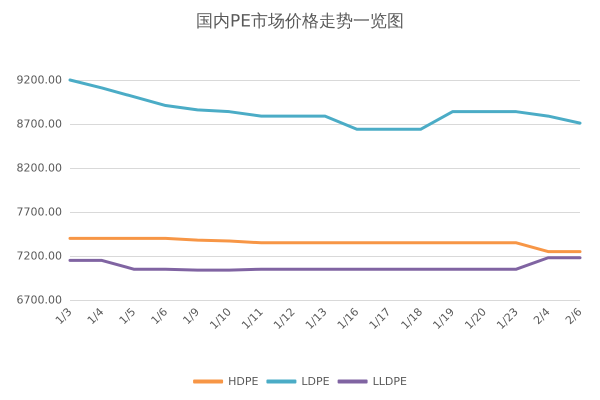 This screenshot has width=600, height=400. I want to click on x-tick-label: 2/4, so click(542, 316).